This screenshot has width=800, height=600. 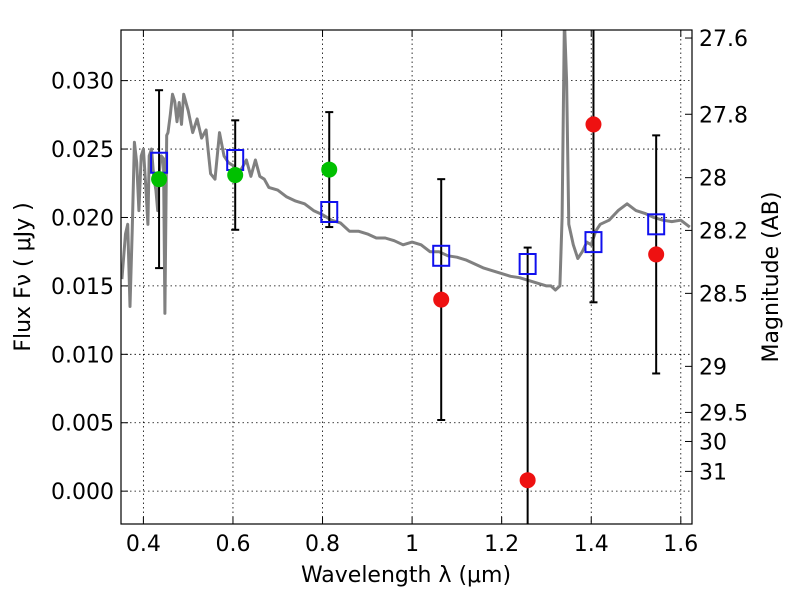 I want to click on model-flux-boxes-layer, so click(x=408, y=212).